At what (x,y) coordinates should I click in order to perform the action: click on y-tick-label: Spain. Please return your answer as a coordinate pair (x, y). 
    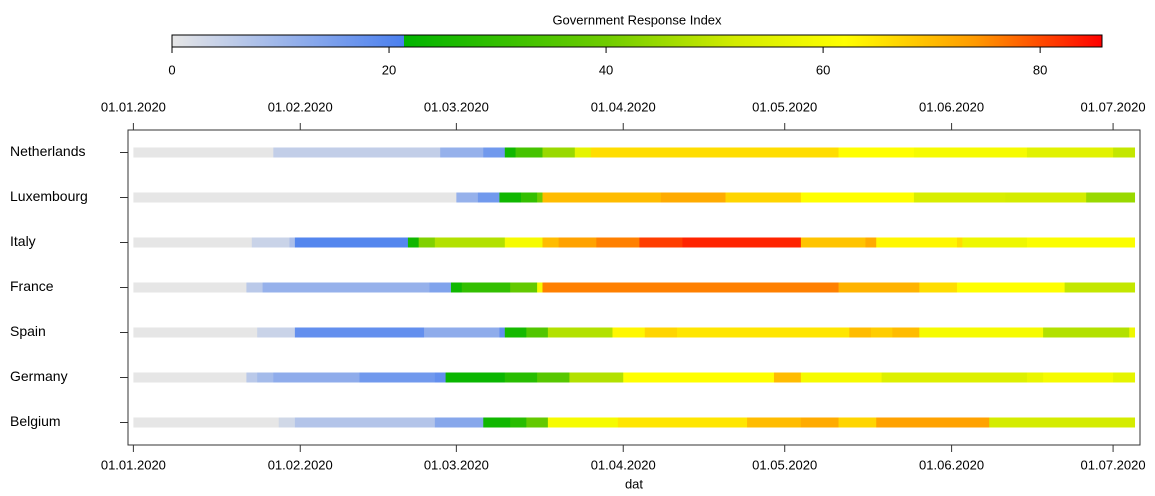
    Looking at the image, I should click on (28, 331).